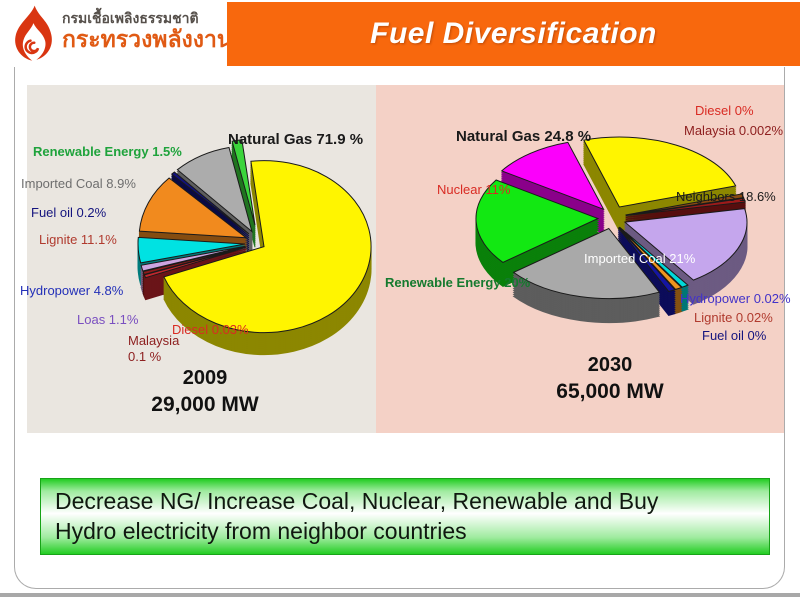 The image size is (800, 599). I want to click on label-diesel-2009: Diesel 0.03%, so click(210, 329).